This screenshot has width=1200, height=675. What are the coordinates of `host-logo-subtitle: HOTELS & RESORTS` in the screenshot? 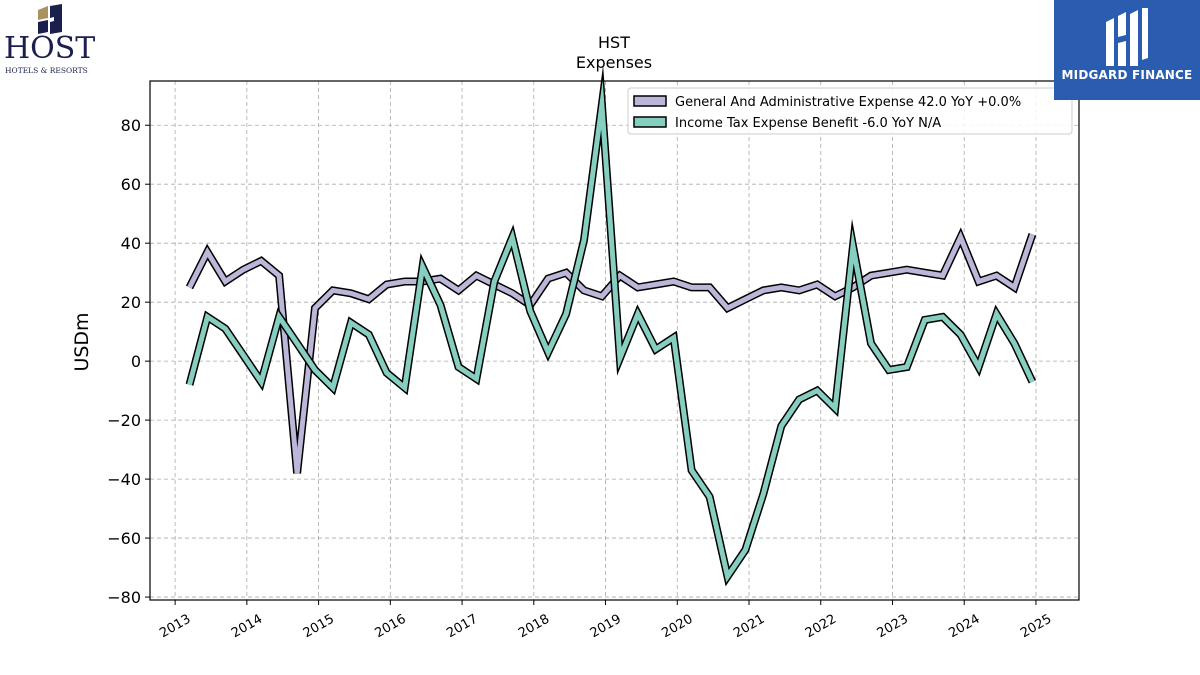 It's located at (46, 70).